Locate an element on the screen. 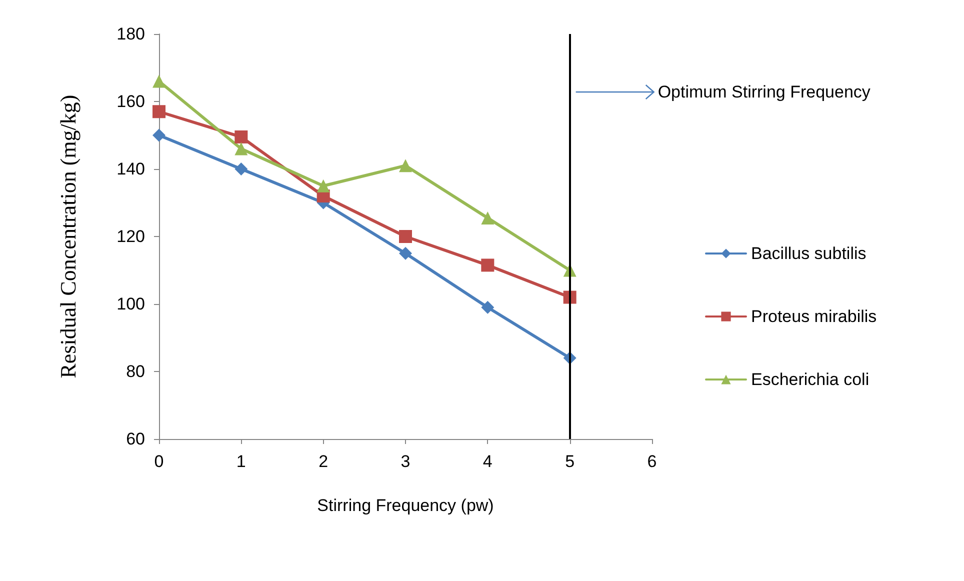 The image size is (964, 581). legend-label: Proteus mirabilis is located at coordinates (814, 316).